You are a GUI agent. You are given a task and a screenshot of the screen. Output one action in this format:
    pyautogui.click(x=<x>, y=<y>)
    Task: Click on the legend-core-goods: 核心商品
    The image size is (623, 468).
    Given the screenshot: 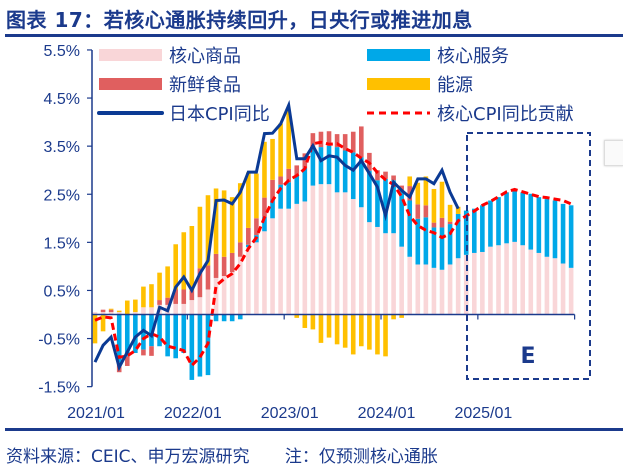 What is the action you would take?
    pyautogui.click(x=170, y=56)
    